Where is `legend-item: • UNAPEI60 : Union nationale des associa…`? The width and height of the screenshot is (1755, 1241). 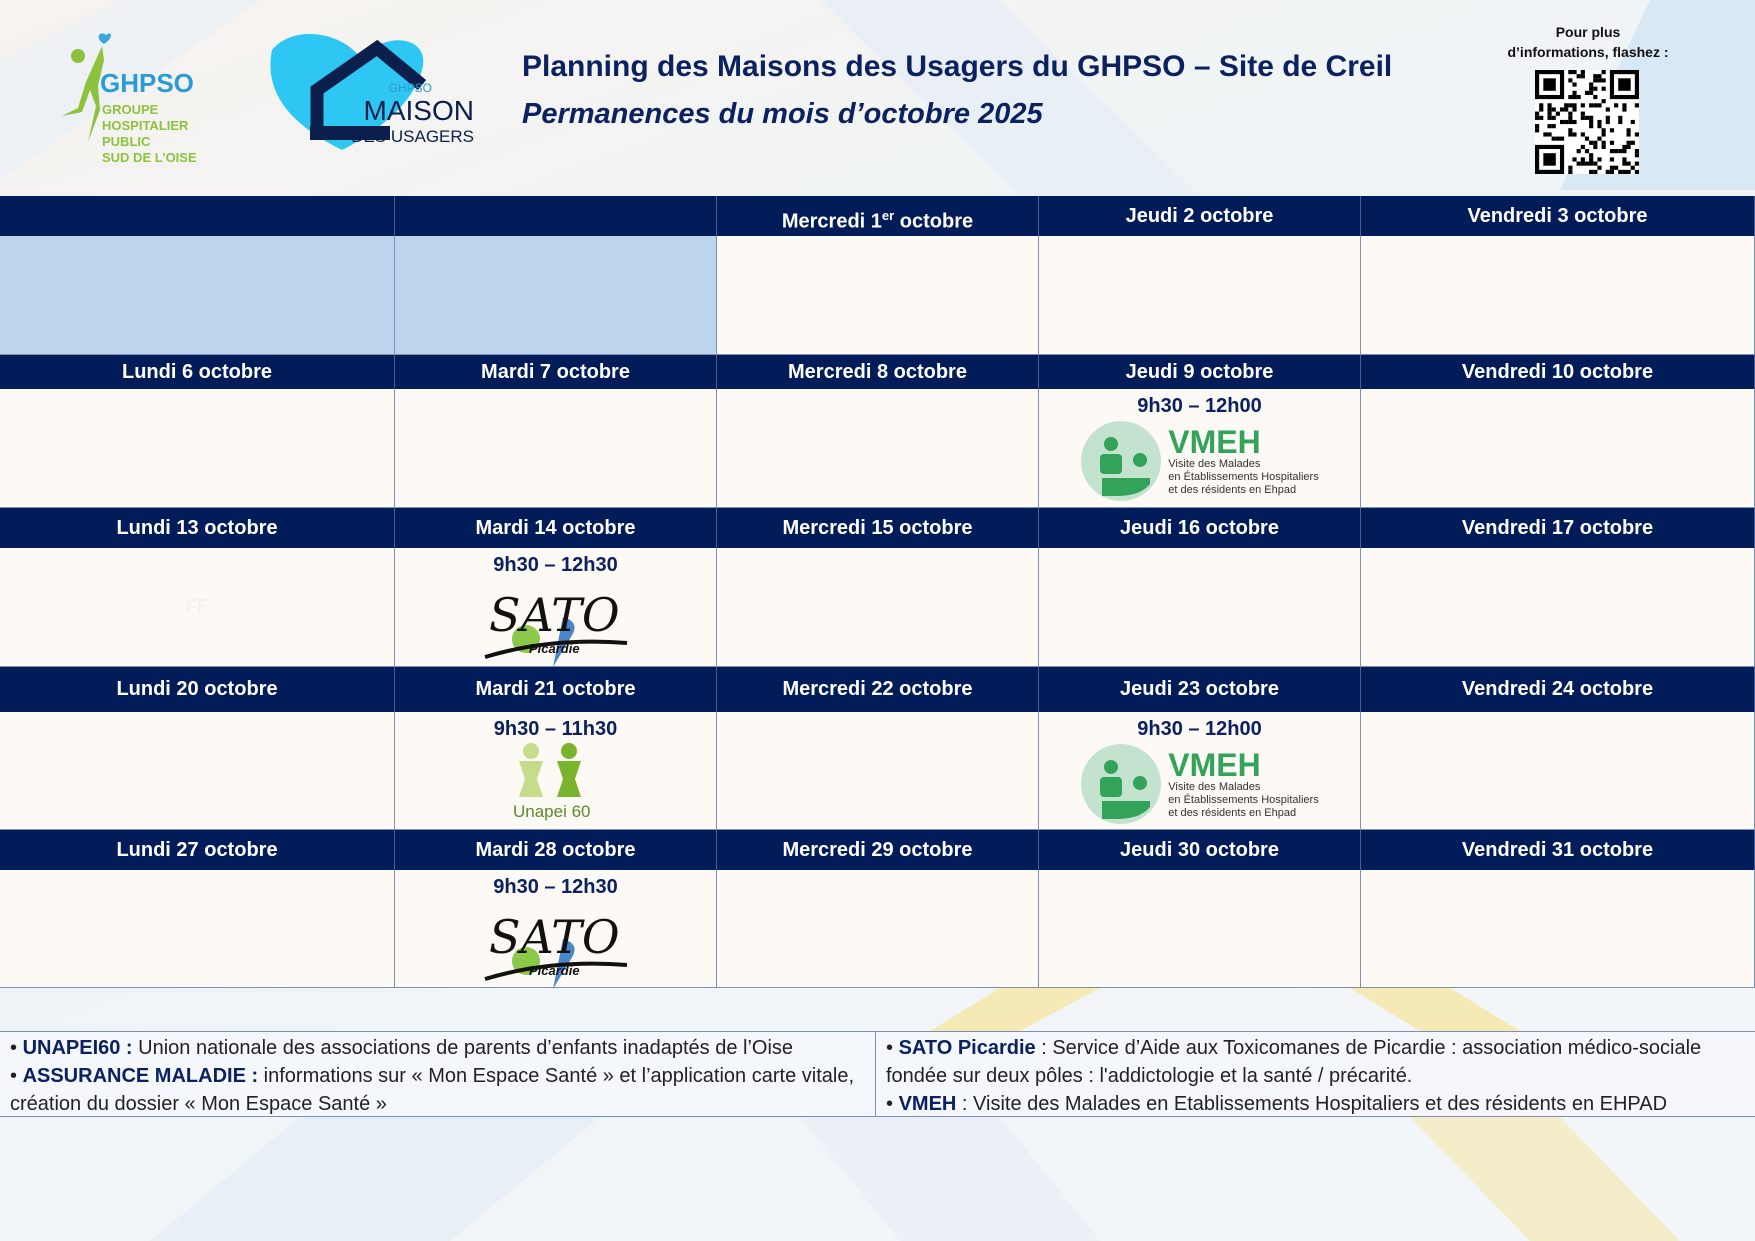
legend-item: • UNAPEI60 : Union nationale des associa… is located at coordinates (437, 1048).